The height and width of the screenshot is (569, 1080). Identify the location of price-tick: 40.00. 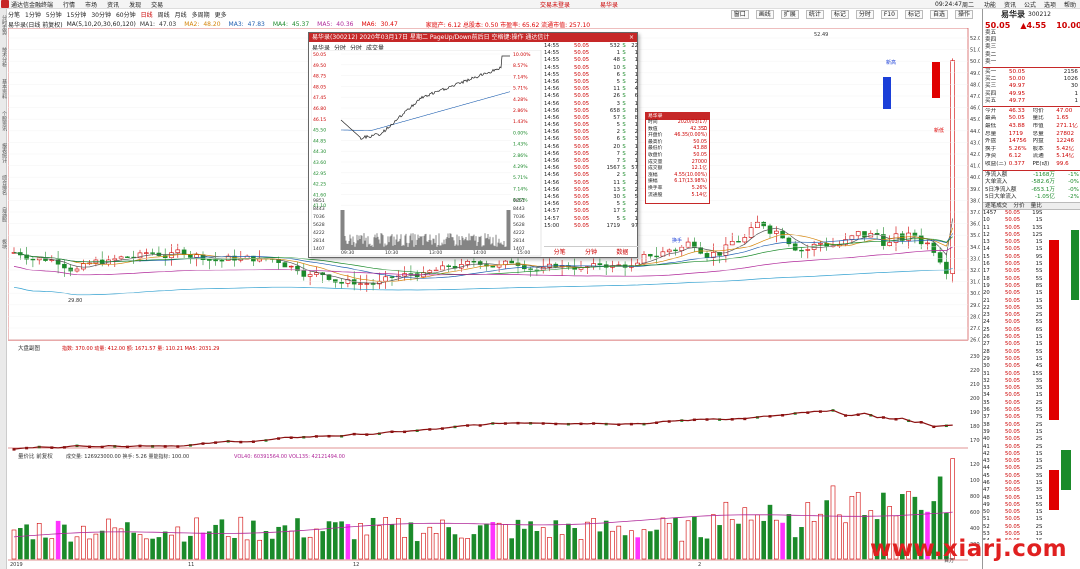
(975, 178).